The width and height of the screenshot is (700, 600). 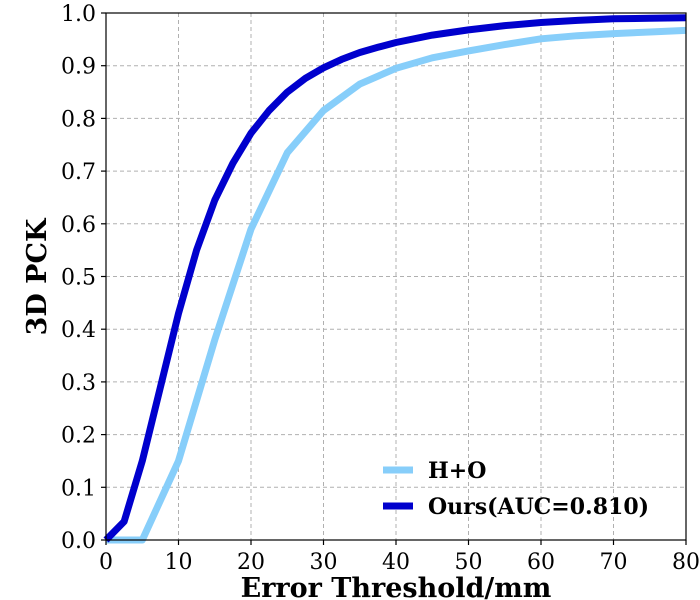 I want to click on x-tick-label: 80, so click(x=686, y=562).